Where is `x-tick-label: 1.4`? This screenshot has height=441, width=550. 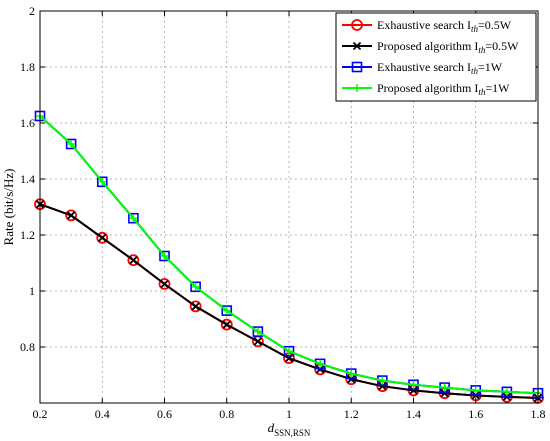
x-tick-label: 1.4 is located at coordinates (413, 414).